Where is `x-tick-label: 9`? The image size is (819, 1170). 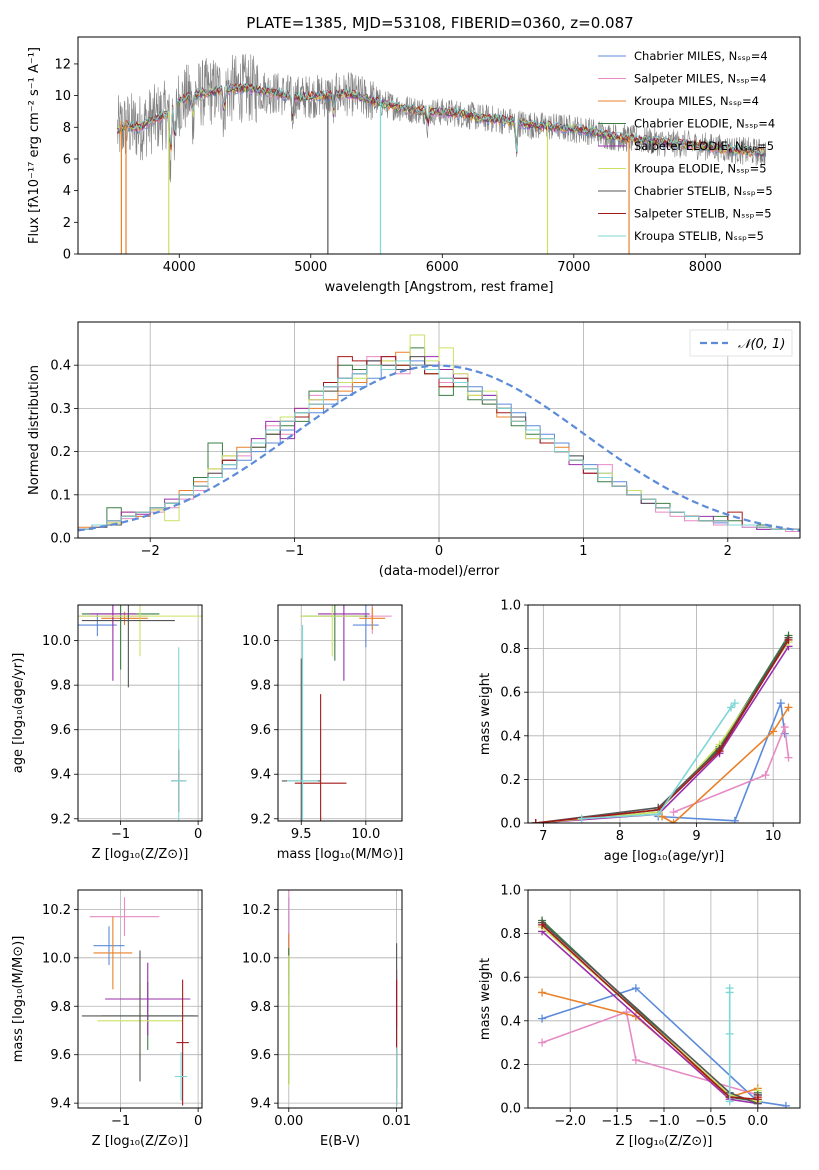
x-tick-label: 9 is located at coordinates (696, 836).